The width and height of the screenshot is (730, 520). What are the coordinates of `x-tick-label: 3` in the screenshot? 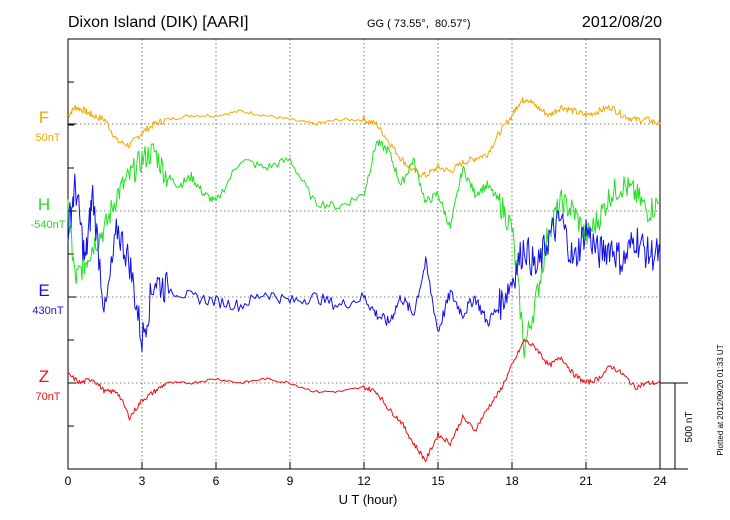 It's located at (142, 481).